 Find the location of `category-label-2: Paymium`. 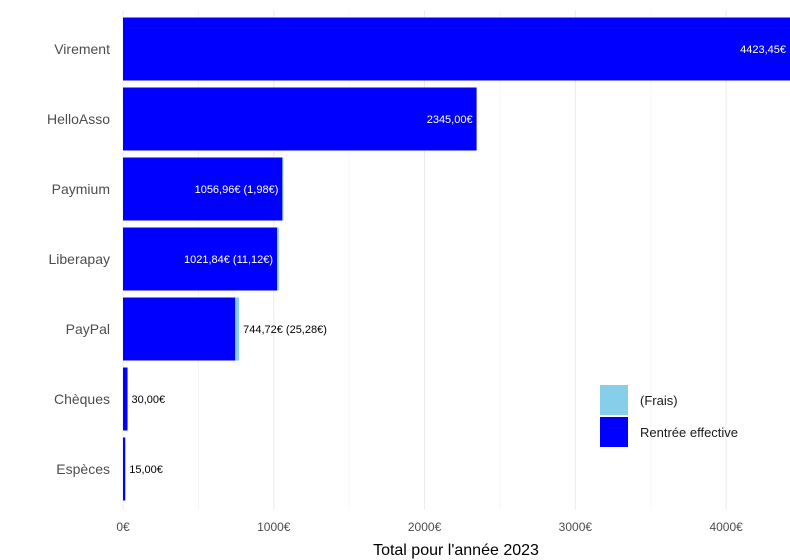

category-label-2: Paymium is located at coordinates (81, 189).